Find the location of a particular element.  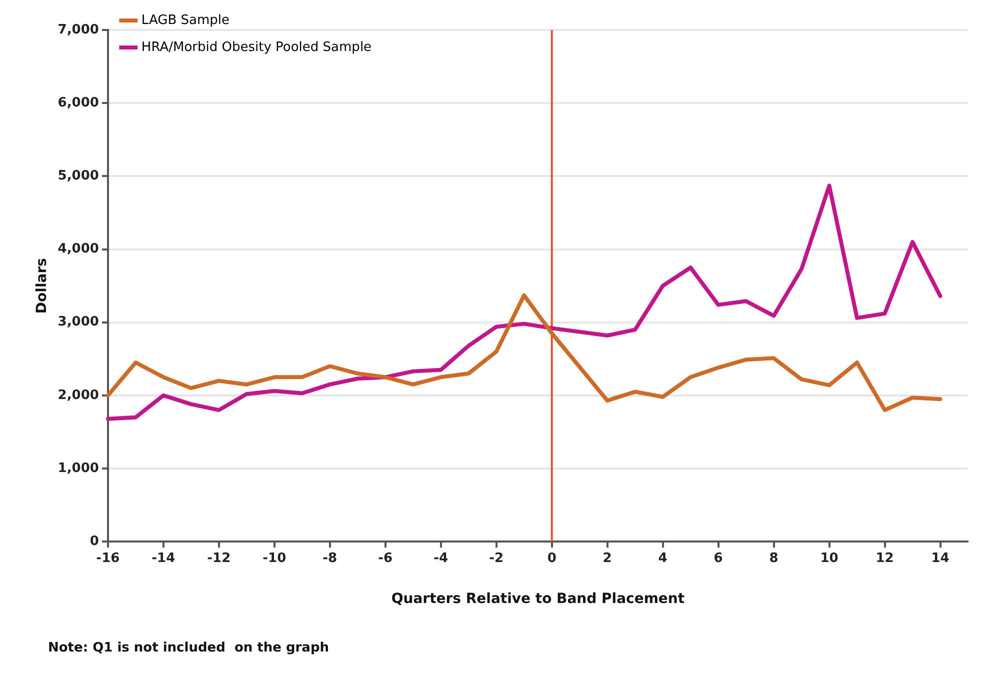

y-tick-label: 2,000 is located at coordinates (78, 395).